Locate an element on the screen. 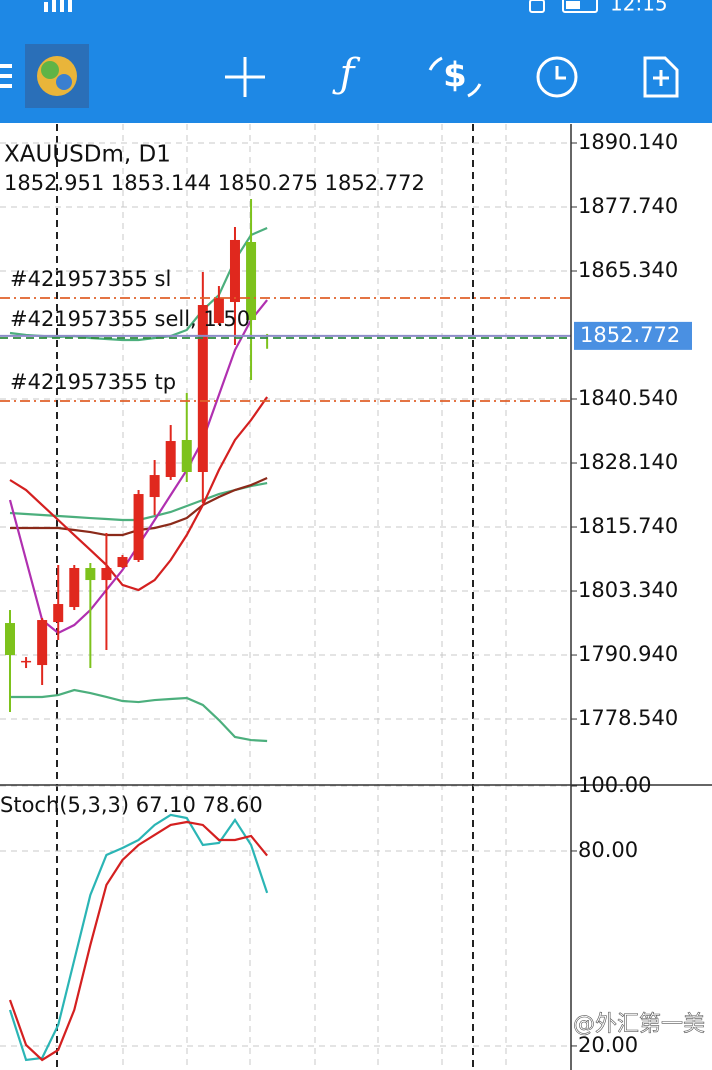 The image size is (712, 1070). price-box is located at coordinates (633, 335).